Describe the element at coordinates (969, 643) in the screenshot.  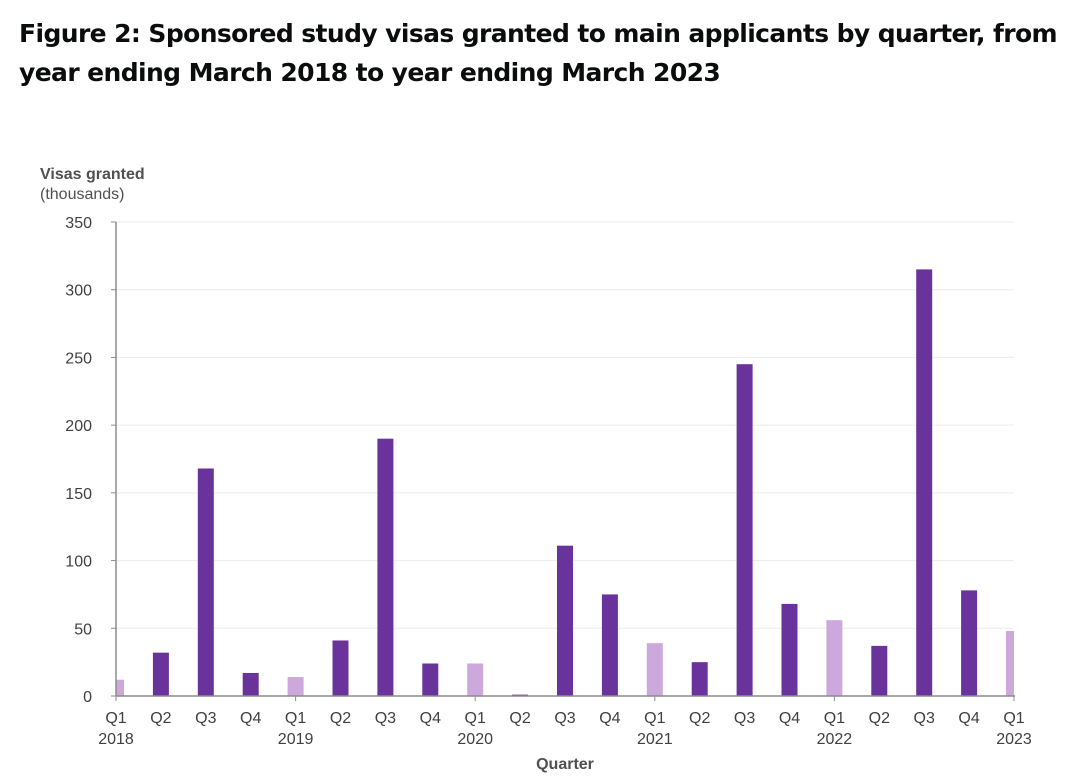
I see `bar-q4-2022` at that location.